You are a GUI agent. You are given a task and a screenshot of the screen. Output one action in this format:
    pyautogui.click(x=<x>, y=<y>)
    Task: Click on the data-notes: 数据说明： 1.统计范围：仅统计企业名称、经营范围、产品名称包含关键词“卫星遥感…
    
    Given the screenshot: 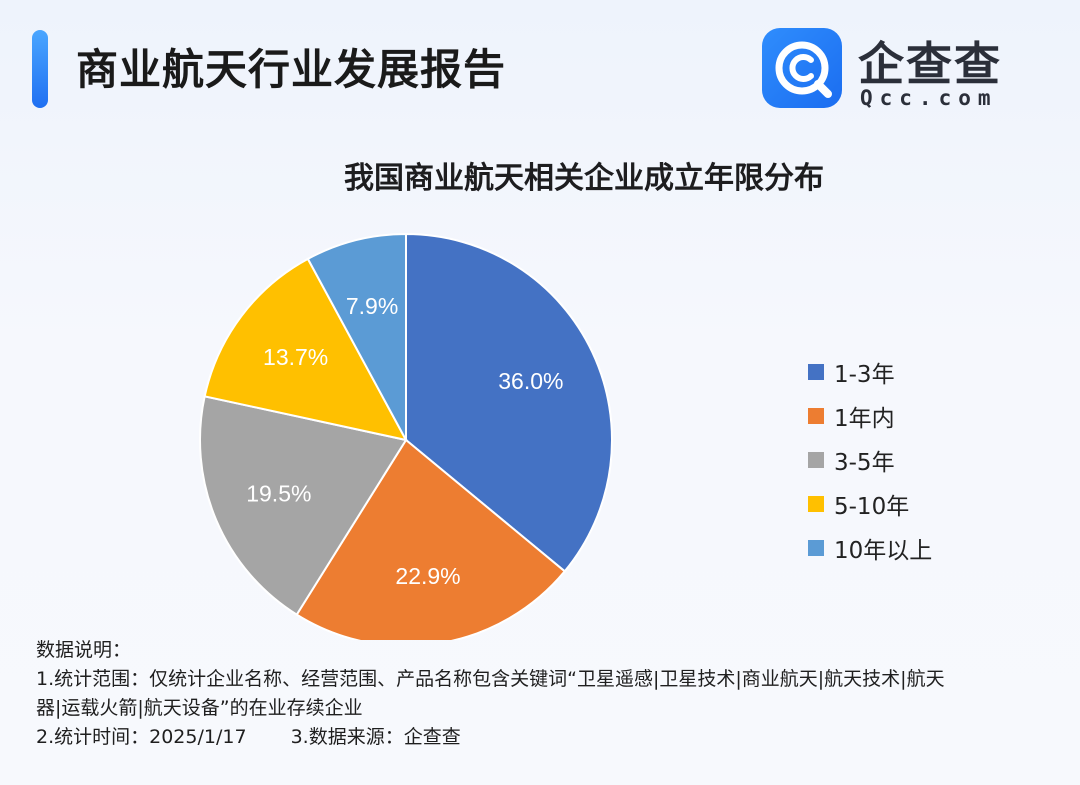 What is the action you would take?
    pyautogui.click(x=541, y=694)
    